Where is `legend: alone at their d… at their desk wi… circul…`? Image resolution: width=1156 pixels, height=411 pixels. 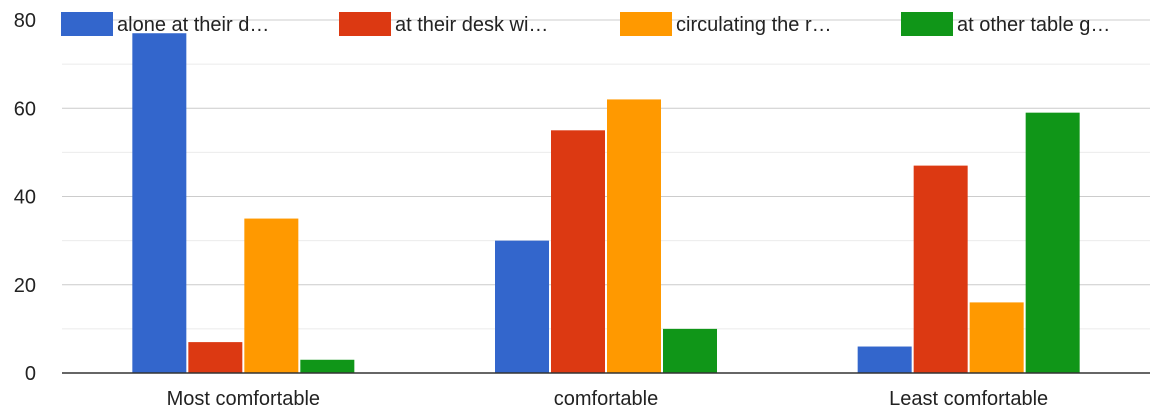
legend: alone at their d… at their desk wi… circul… is located at coordinates (585, 24).